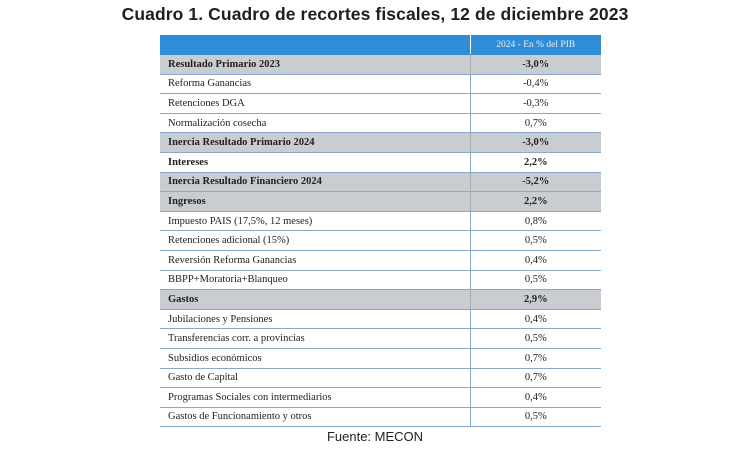 Image resolution: width=750 pixels, height=456 pixels. What do you see at coordinates (315, 319) in the screenshot?
I see `row-label: Jubilaciones y Pensiones` at bounding box center [315, 319].